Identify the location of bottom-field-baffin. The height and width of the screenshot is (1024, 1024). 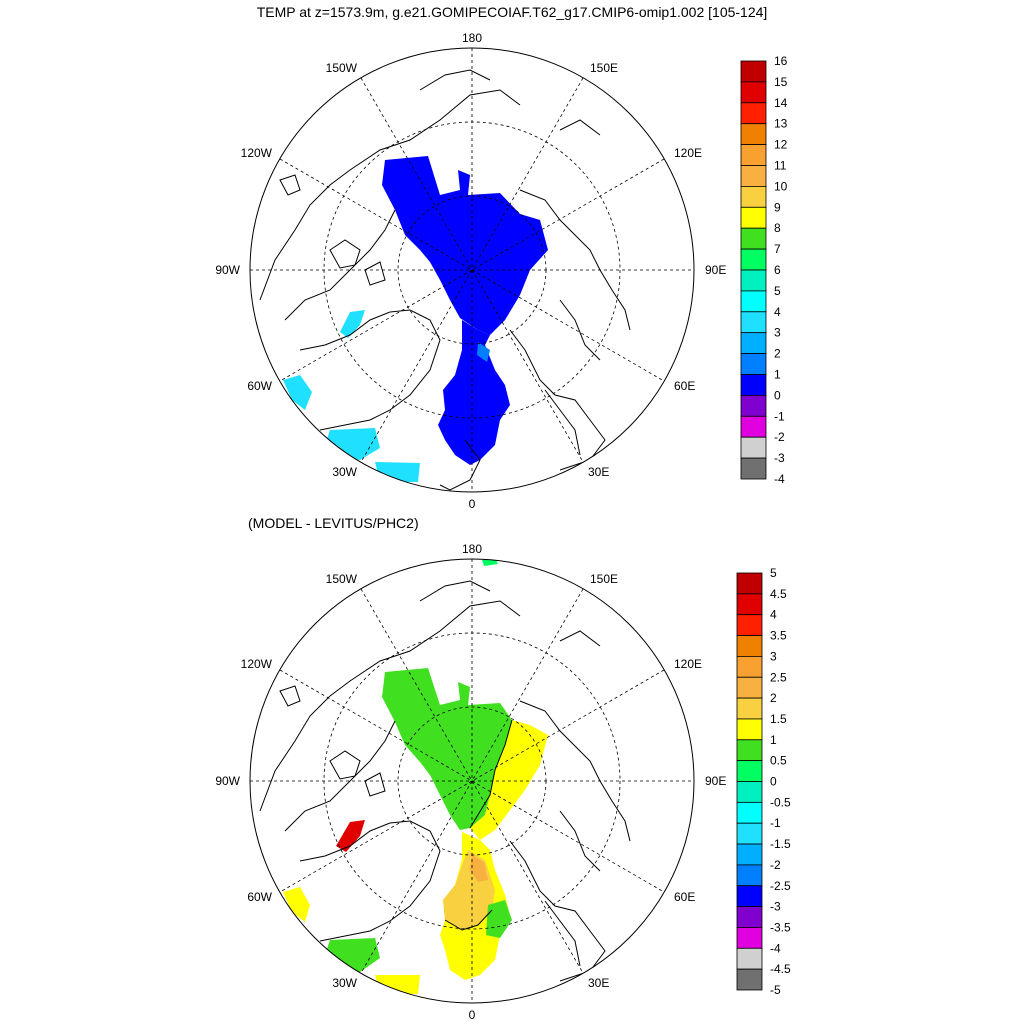
(350, 836).